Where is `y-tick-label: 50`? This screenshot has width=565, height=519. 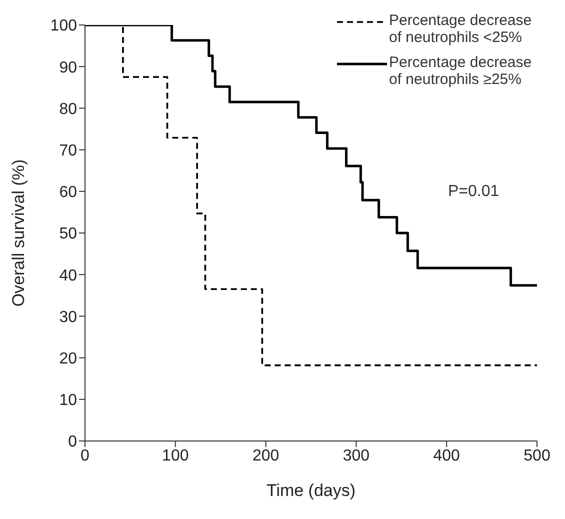
y-tick-label: 50 is located at coordinates (68, 234).